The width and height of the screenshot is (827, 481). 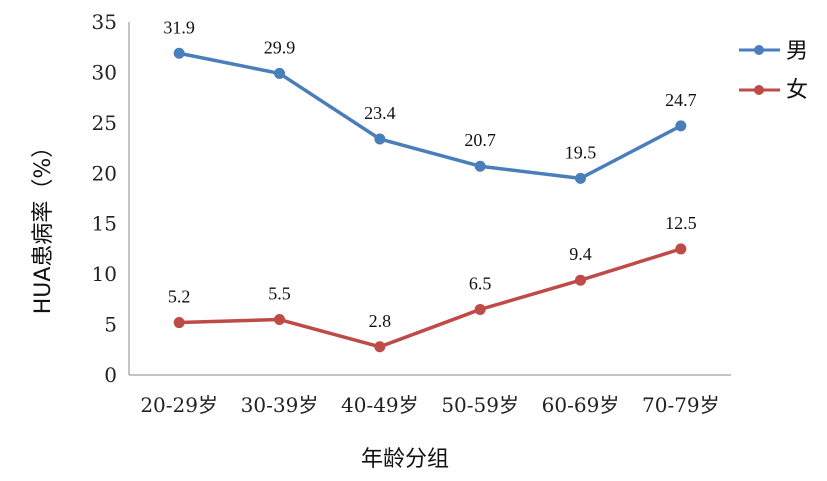 I want to click on legend-item-male: 男, so click(x=773, y=51).